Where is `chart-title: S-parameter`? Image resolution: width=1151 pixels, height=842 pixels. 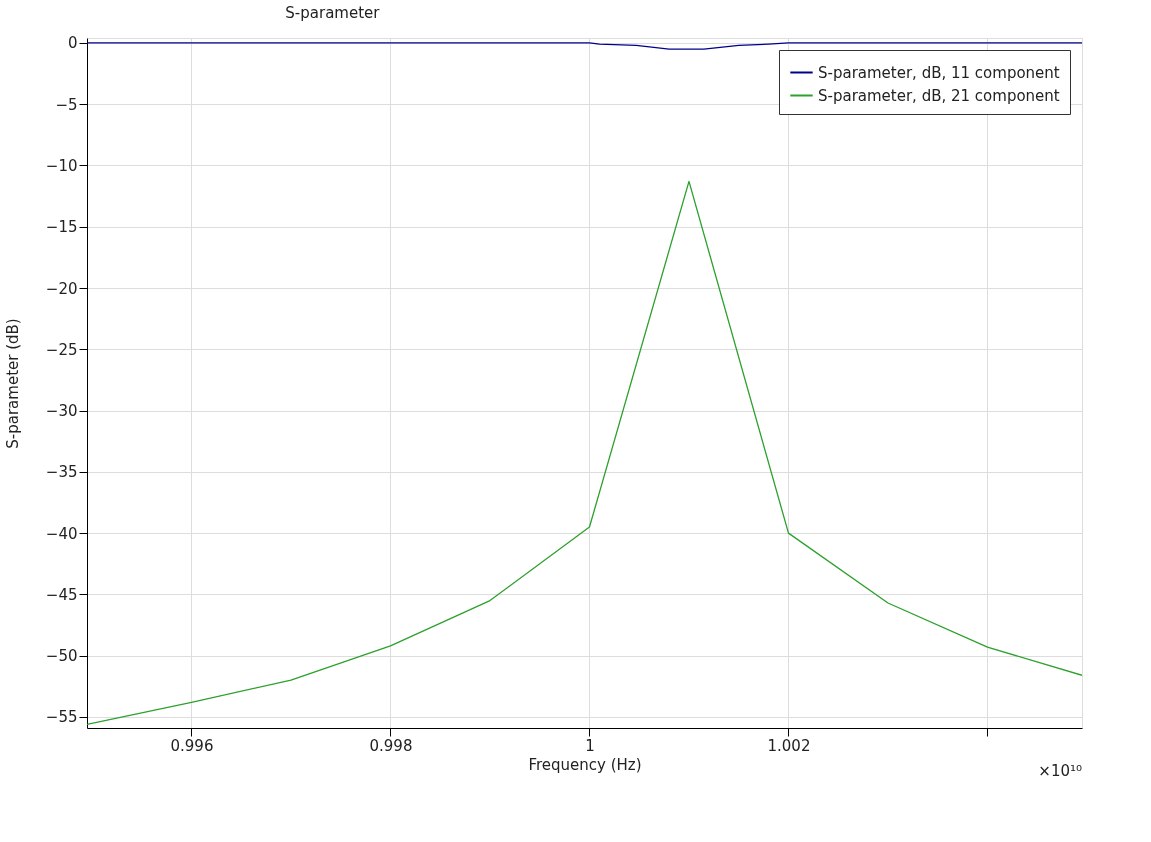
chart-title: S-parameter is located at coordinates (333, 12).